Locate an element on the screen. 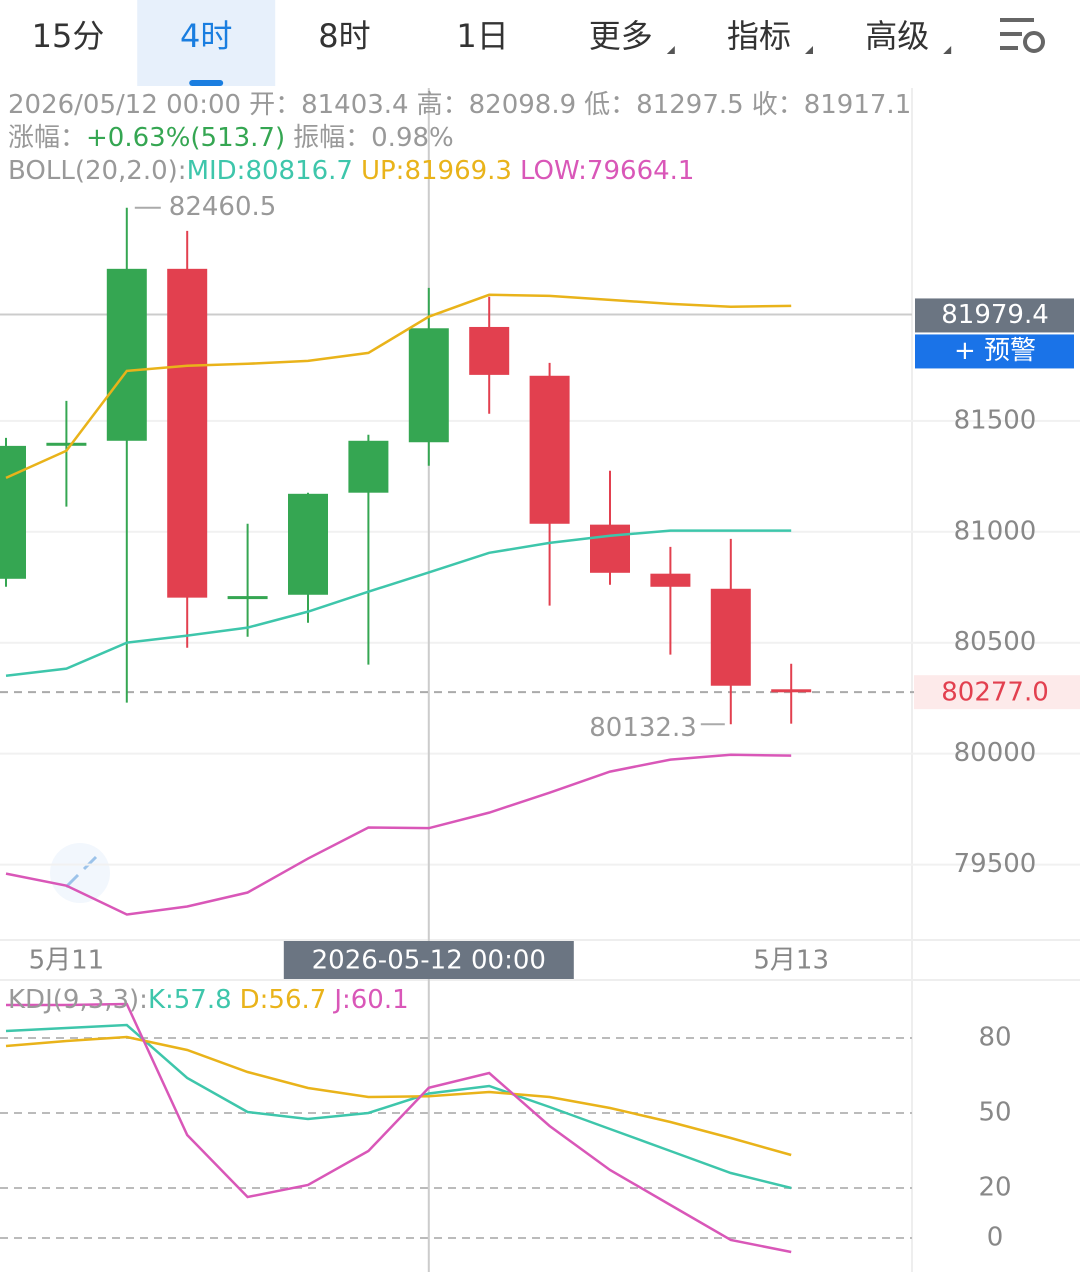 The width and height of the screenshot is (1080, 1272). crosshair-date-label: 2026-05-12 00:00 is located at coordinates (429, 961).